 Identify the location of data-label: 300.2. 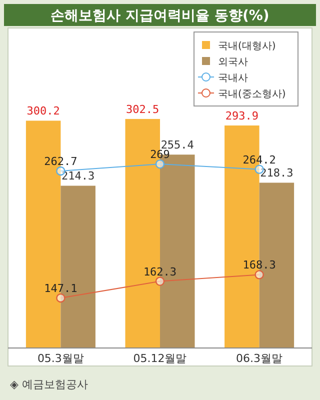
(43, 111).